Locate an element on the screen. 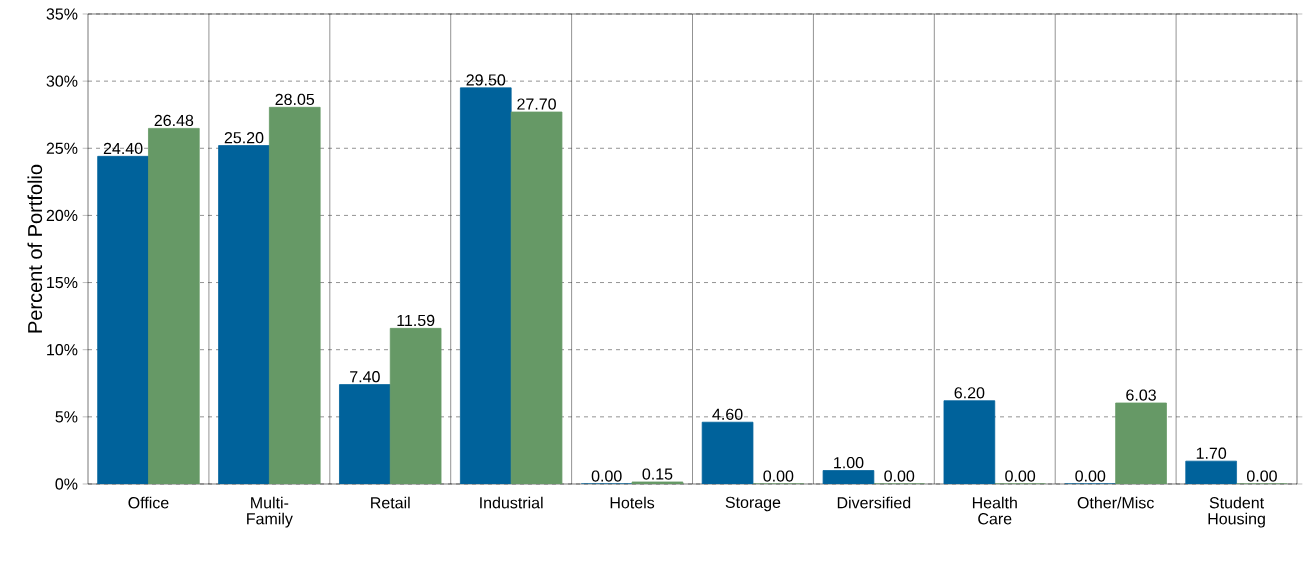 The width and height of the screenshot is (1306, 581). y-tick-label: 0% is located at coordinates (66, 484).